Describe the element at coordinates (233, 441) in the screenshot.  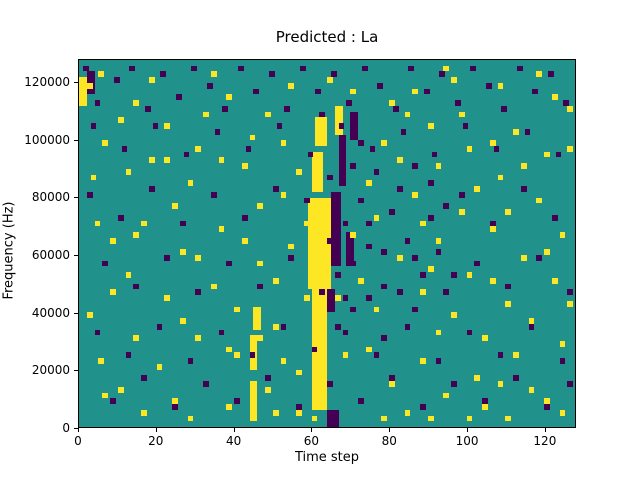
I see `x-tick-label: 40` at that location.